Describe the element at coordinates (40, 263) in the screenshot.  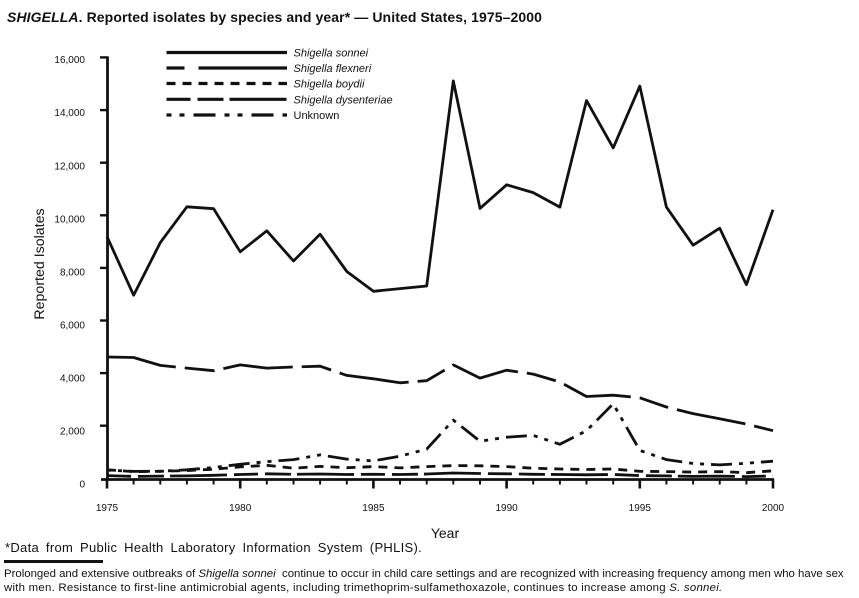
I see `svg-text: Reported Isolates` at that location.